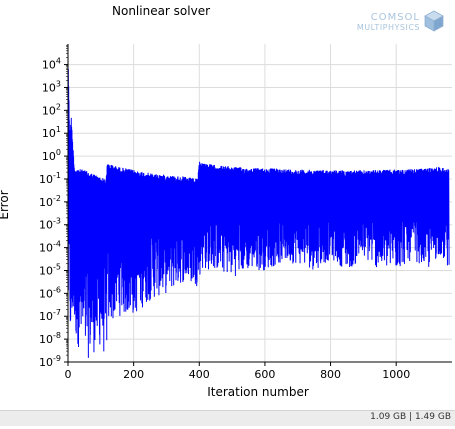  Describe the element at coordinates (161, 11) in the screenshot. I see `chart-title: Nonlinear solver` at that location.